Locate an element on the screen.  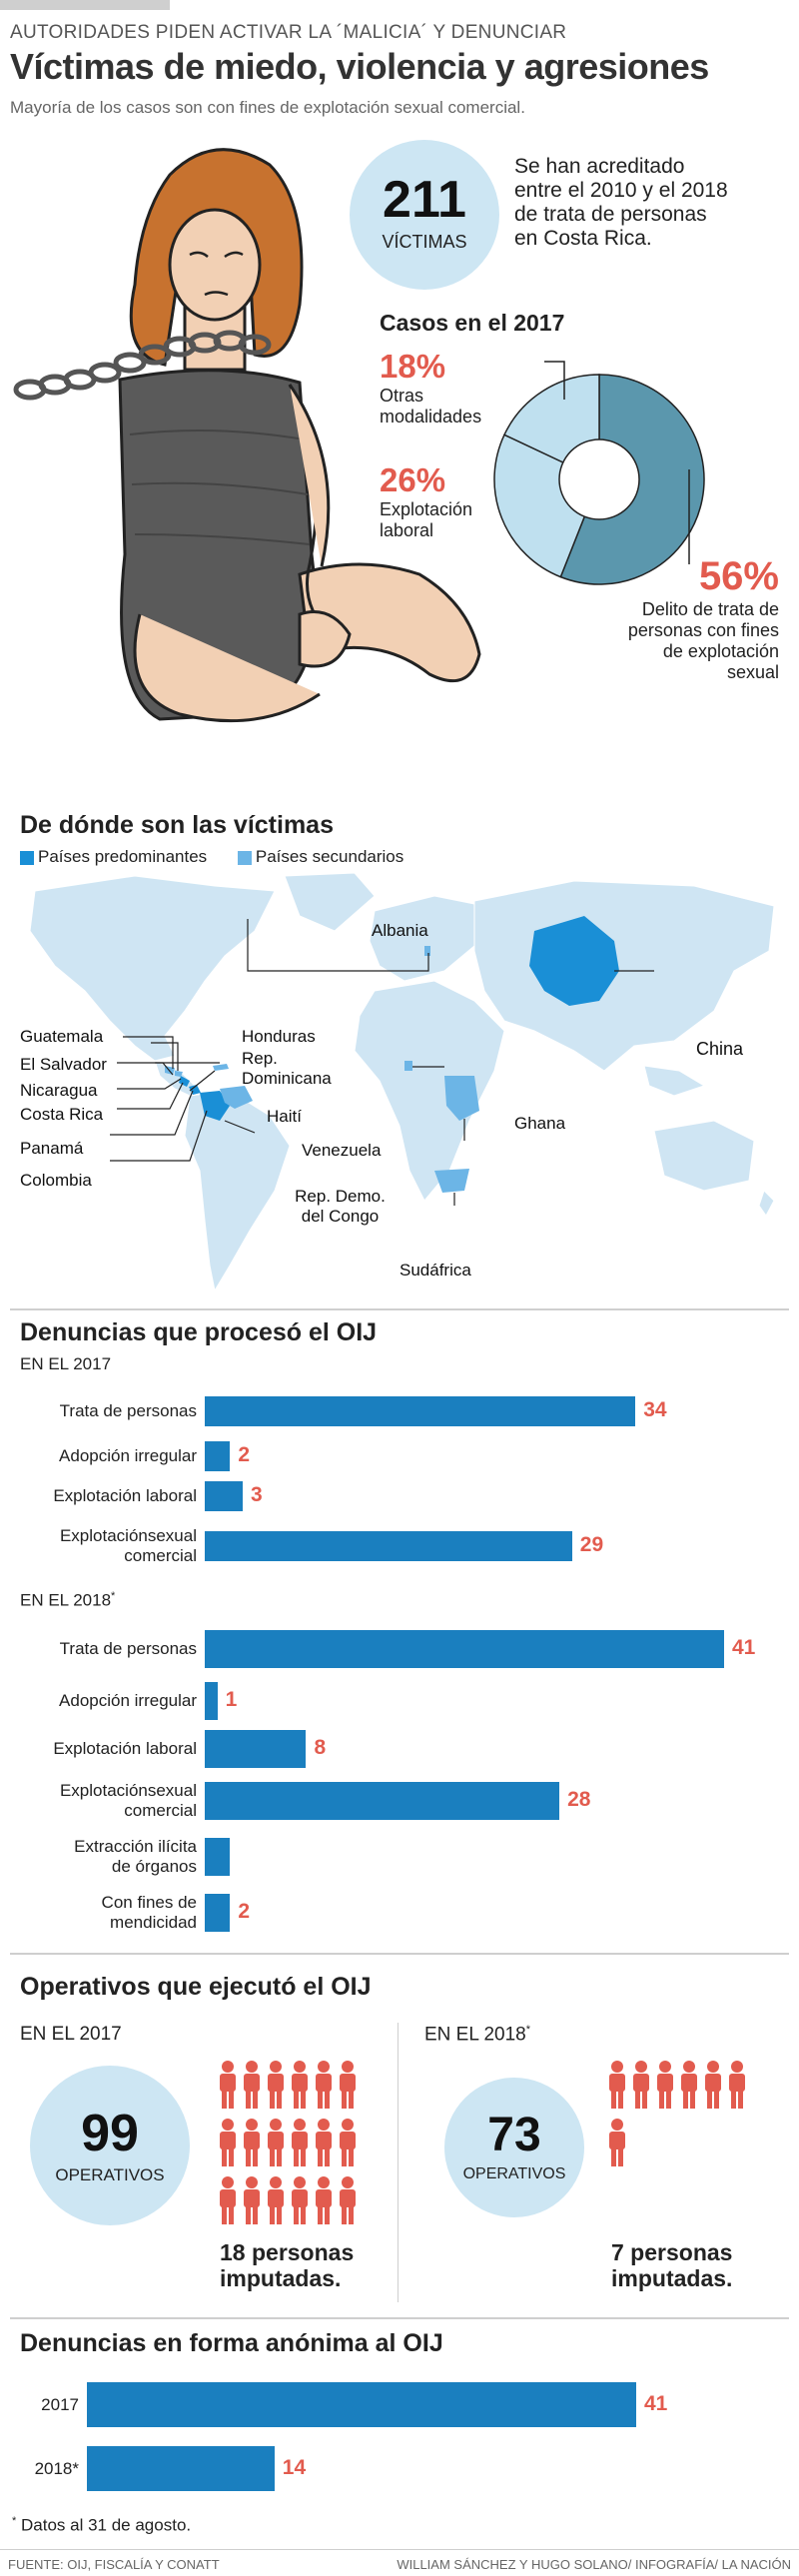
map-label-haiti: Haití is located at coordinates (284, 1116).